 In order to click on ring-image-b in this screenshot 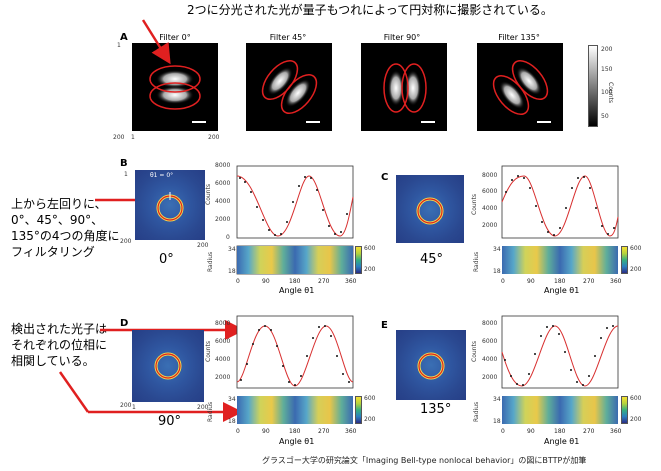, I will do `click(170, 205)`.